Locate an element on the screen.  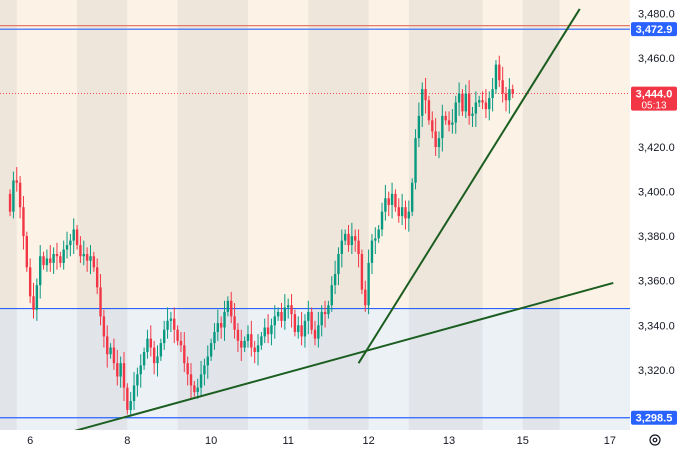
time-axis: 6 8 10 11 12 13 15 17 is located at coordinates (321, 441).